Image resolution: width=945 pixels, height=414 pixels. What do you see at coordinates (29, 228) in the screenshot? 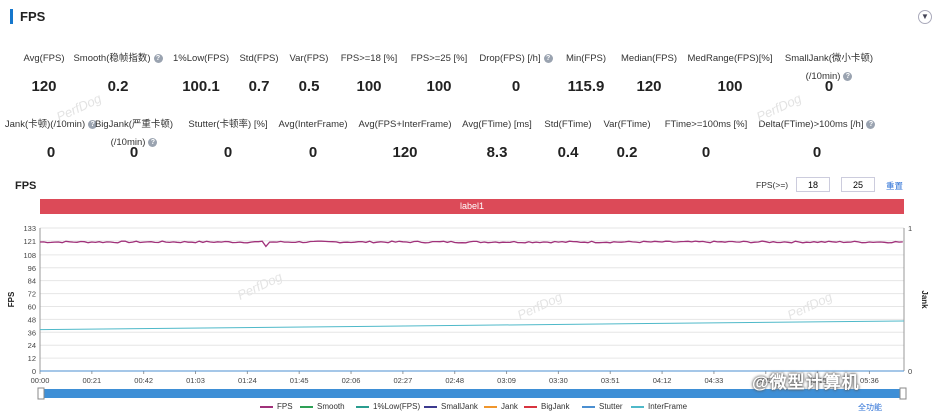
I see `y-tick-label: 133` at bounding box center [29, 228].